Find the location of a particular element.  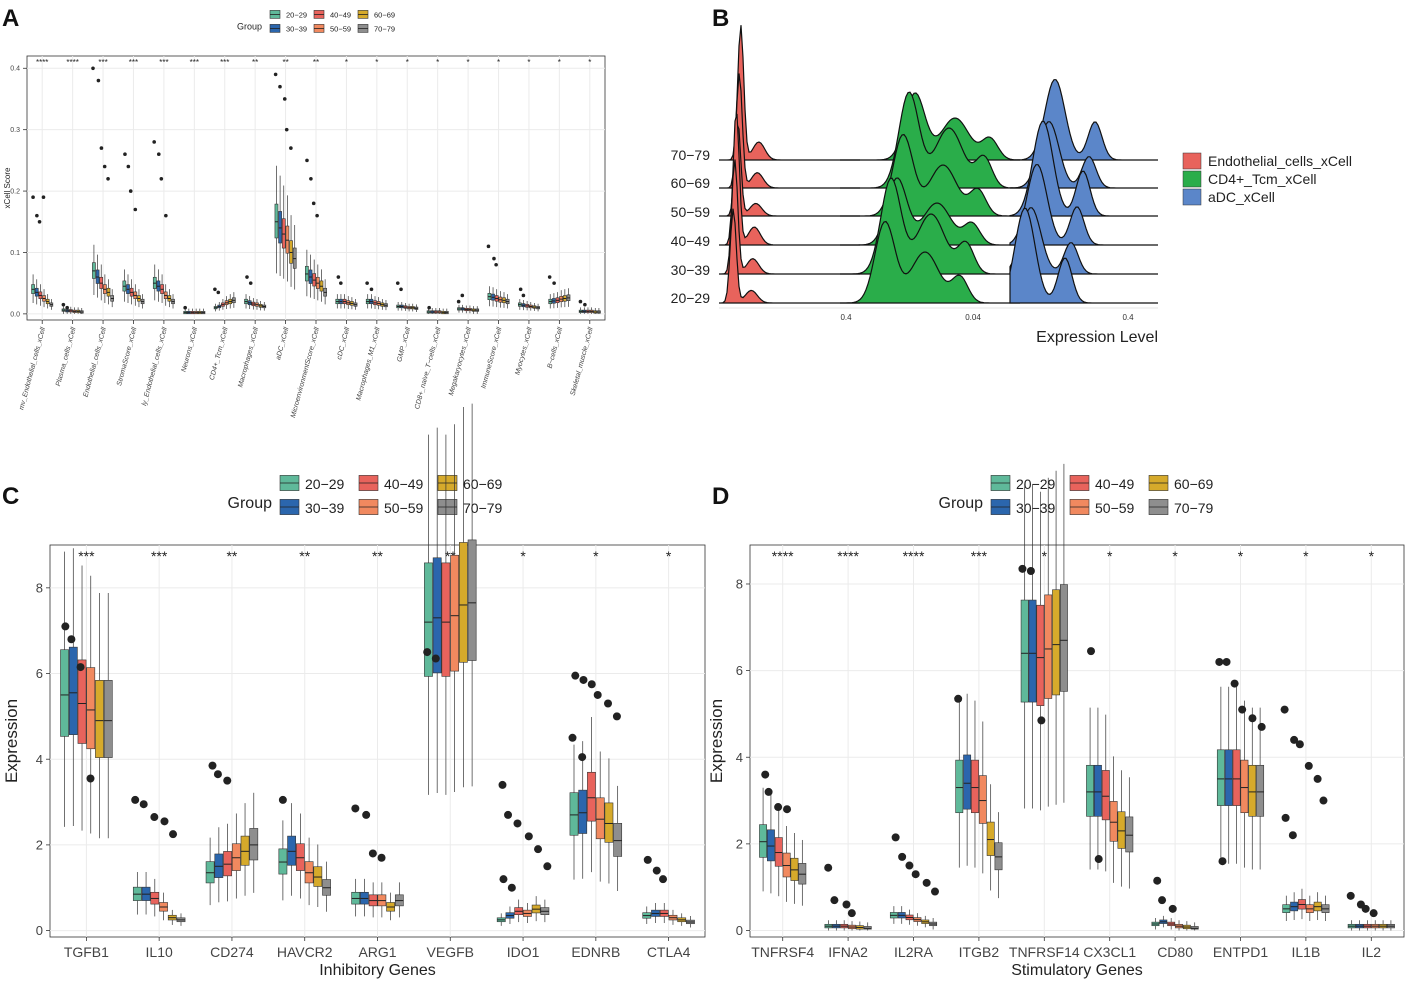

x-tick-label: IL1B is located at coordinates (1305, 952).